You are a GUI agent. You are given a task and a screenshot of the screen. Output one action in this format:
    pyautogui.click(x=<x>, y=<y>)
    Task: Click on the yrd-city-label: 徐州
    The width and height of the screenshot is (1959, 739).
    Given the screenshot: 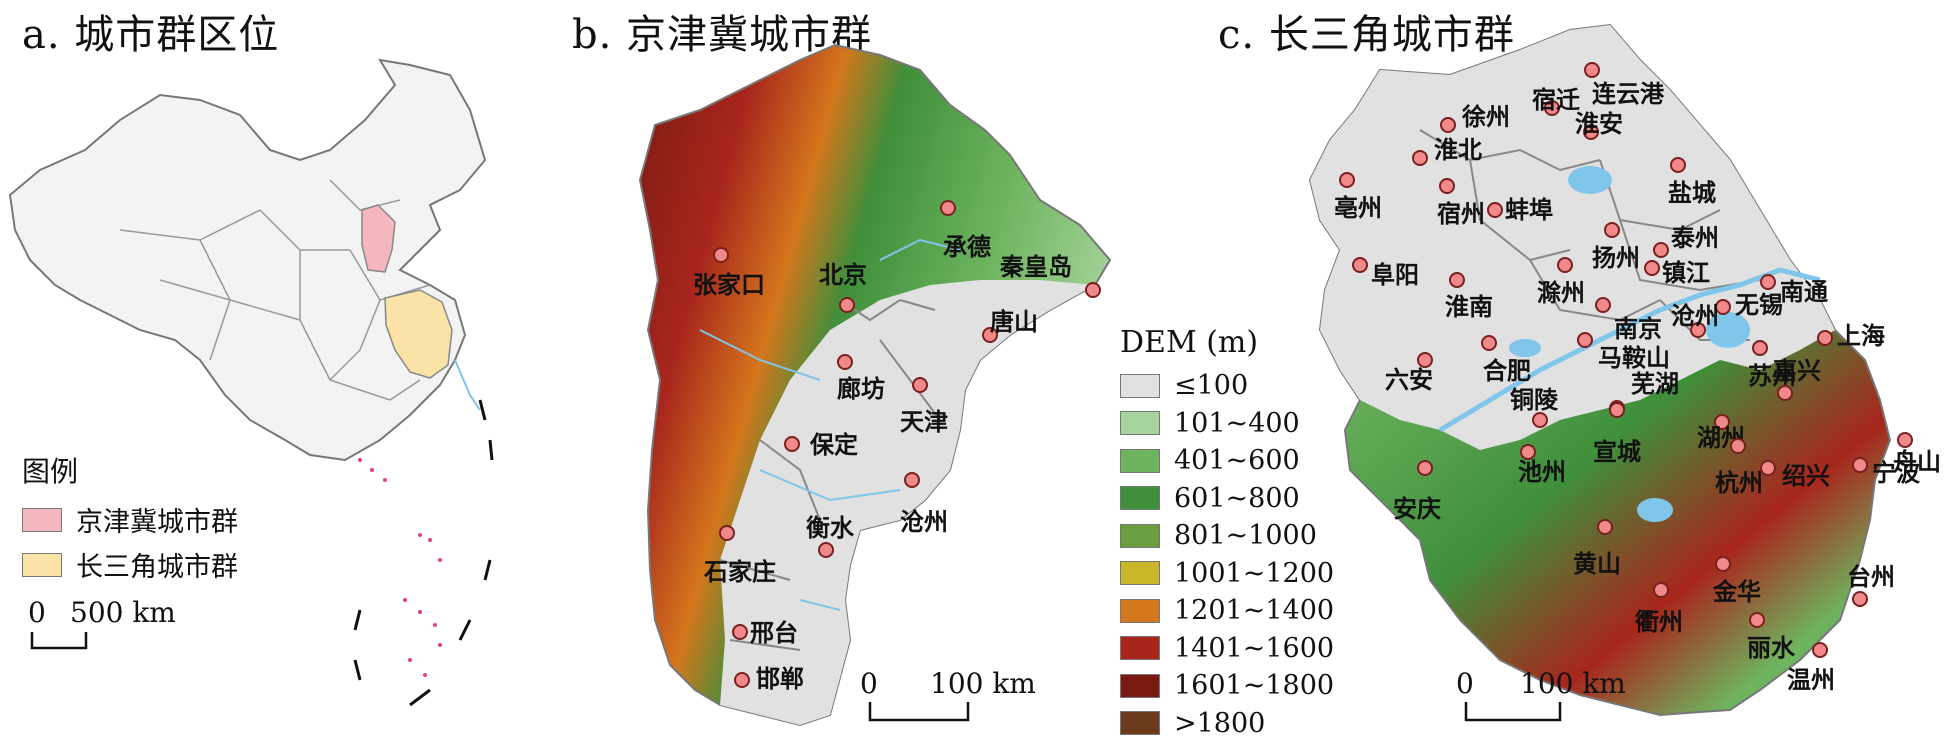 What is the action you would take?
    pyautogui.click(x=1485, y=117)
    